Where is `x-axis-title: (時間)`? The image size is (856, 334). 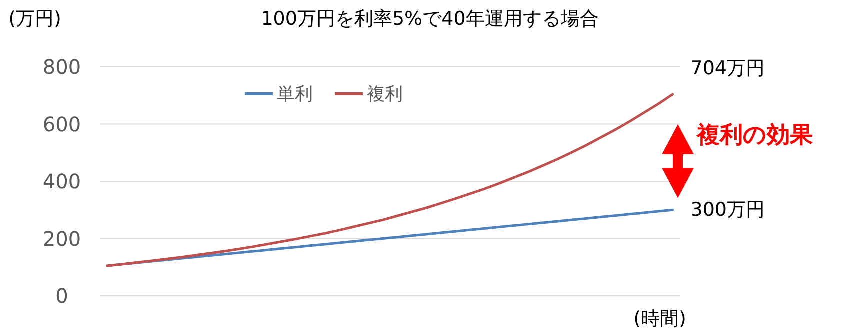 x-axis-title: (時間) is located at coordinates (660, 319).